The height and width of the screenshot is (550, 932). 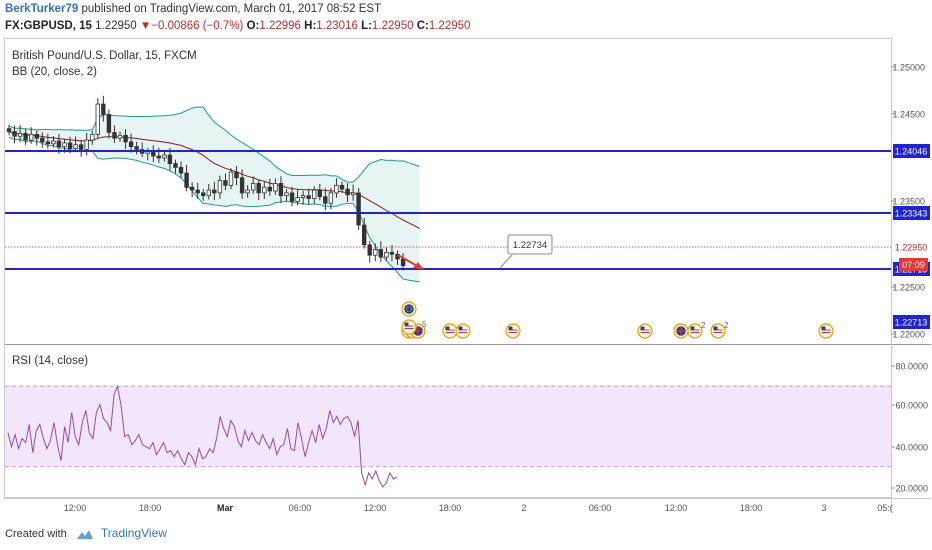 I want to click on countdown-tag, so click(x=913, y=264).